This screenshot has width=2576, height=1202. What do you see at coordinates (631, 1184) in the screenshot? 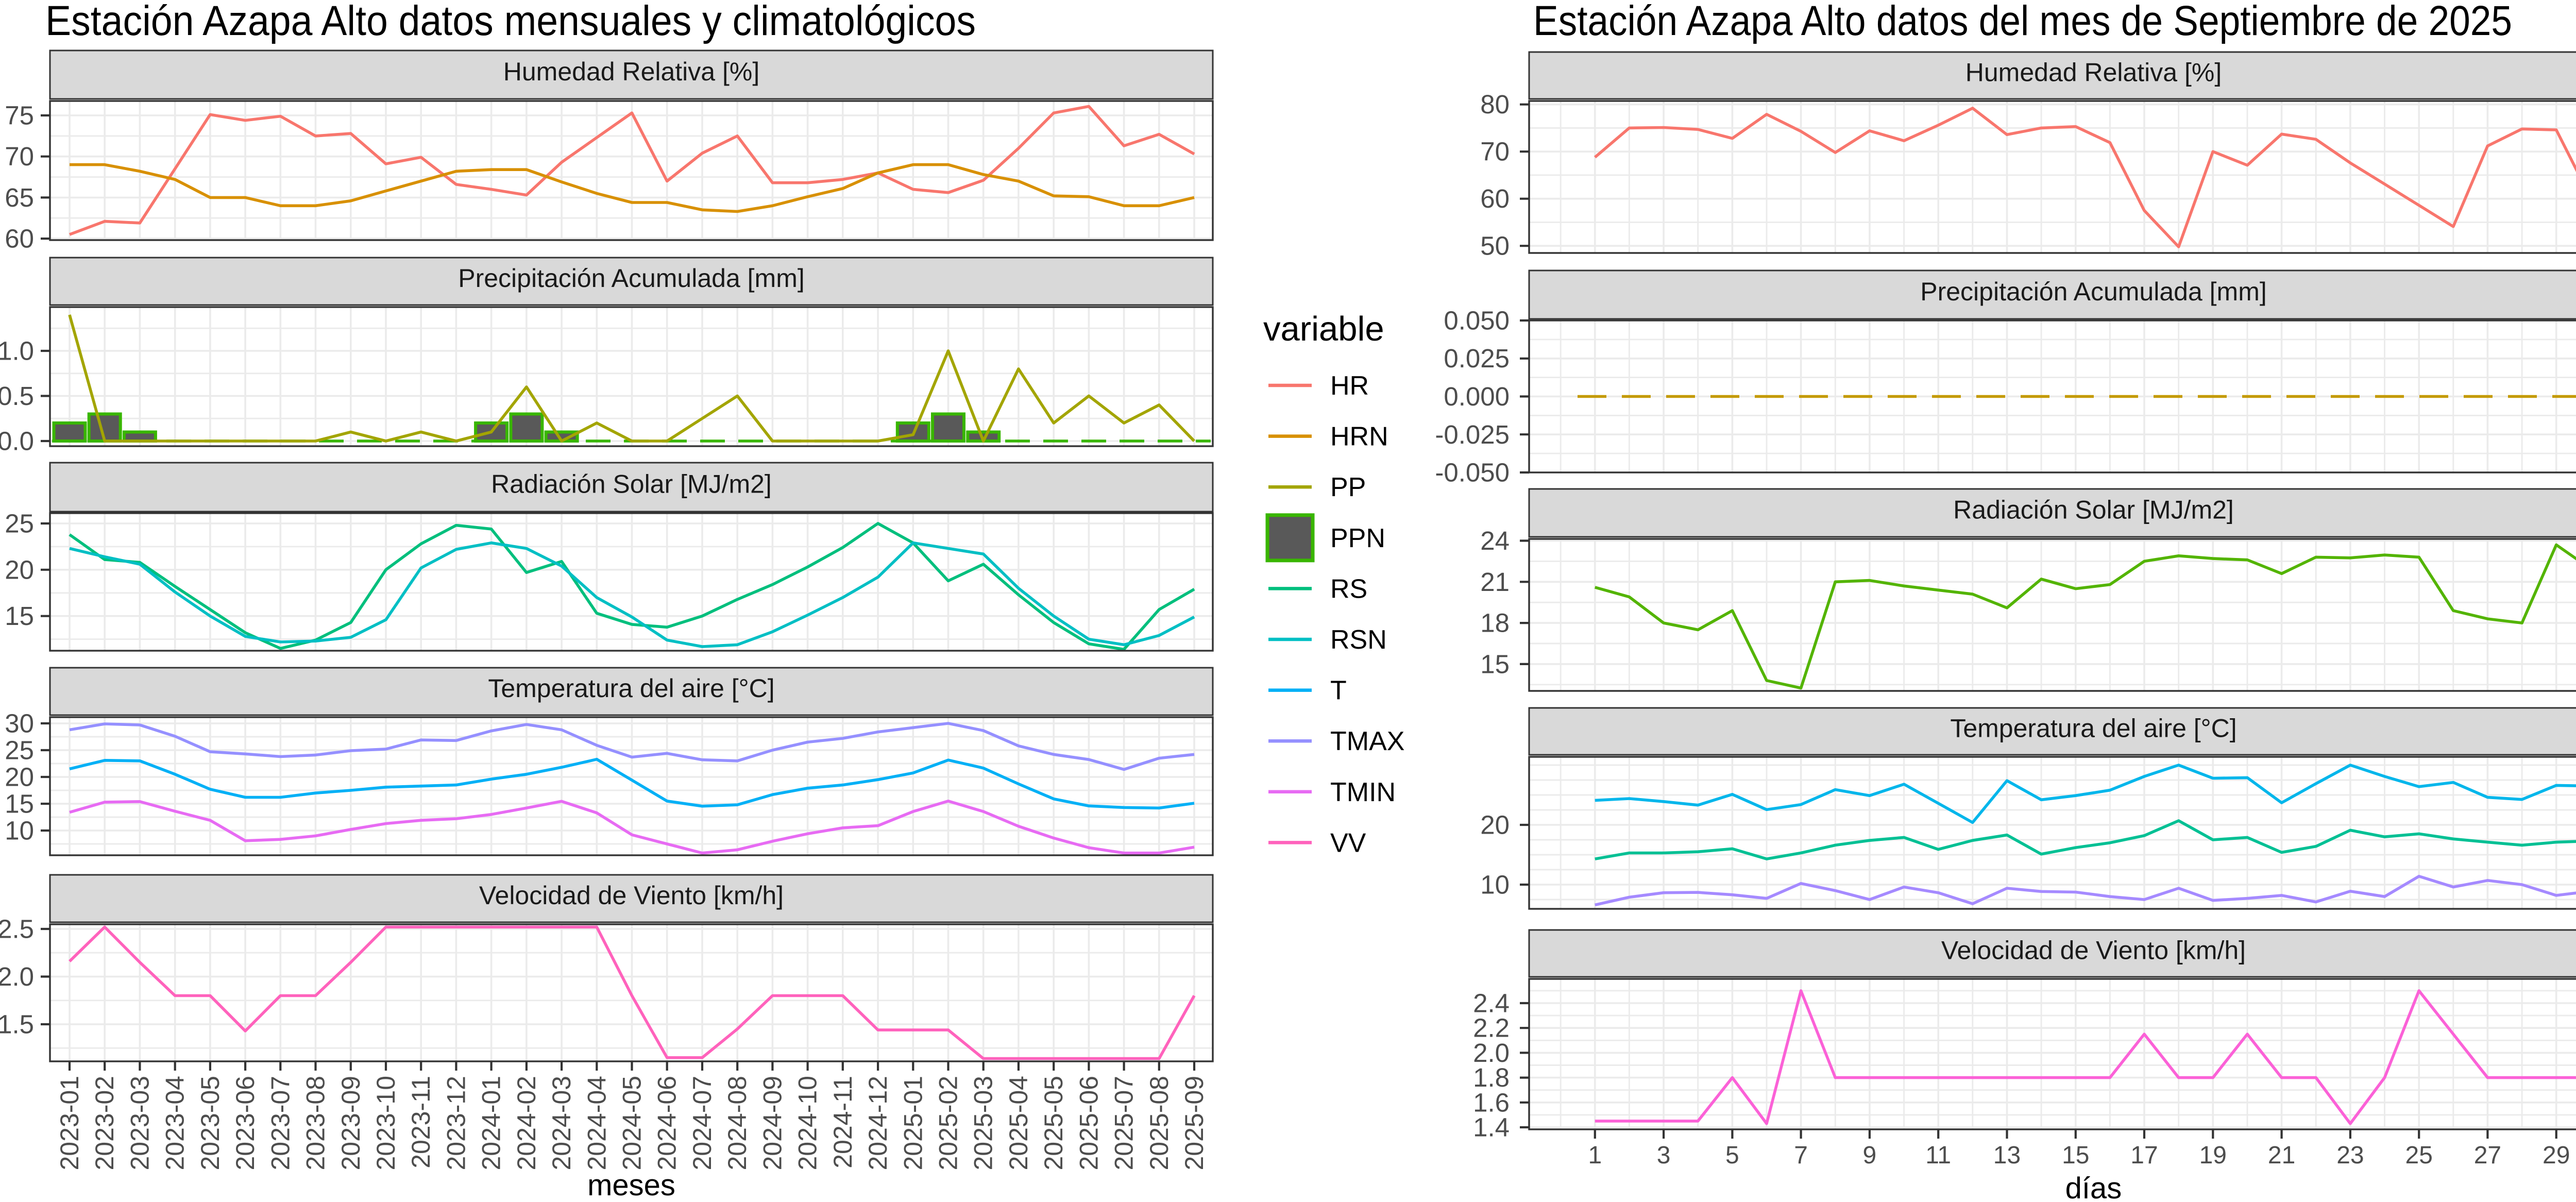
I see `svg-text: meses` at bounding box center [631, 1184].